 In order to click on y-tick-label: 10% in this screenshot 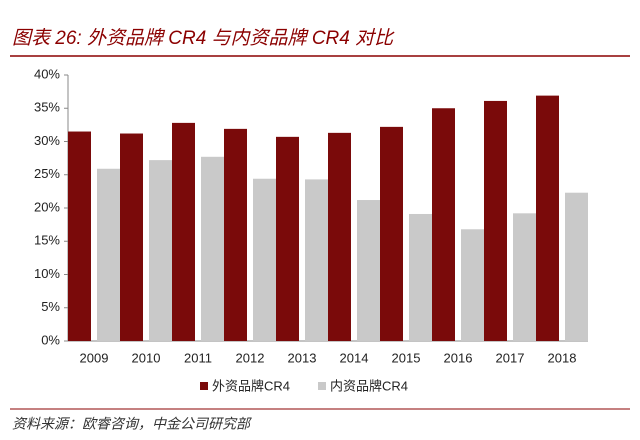, I will do `click(47, 273)`.